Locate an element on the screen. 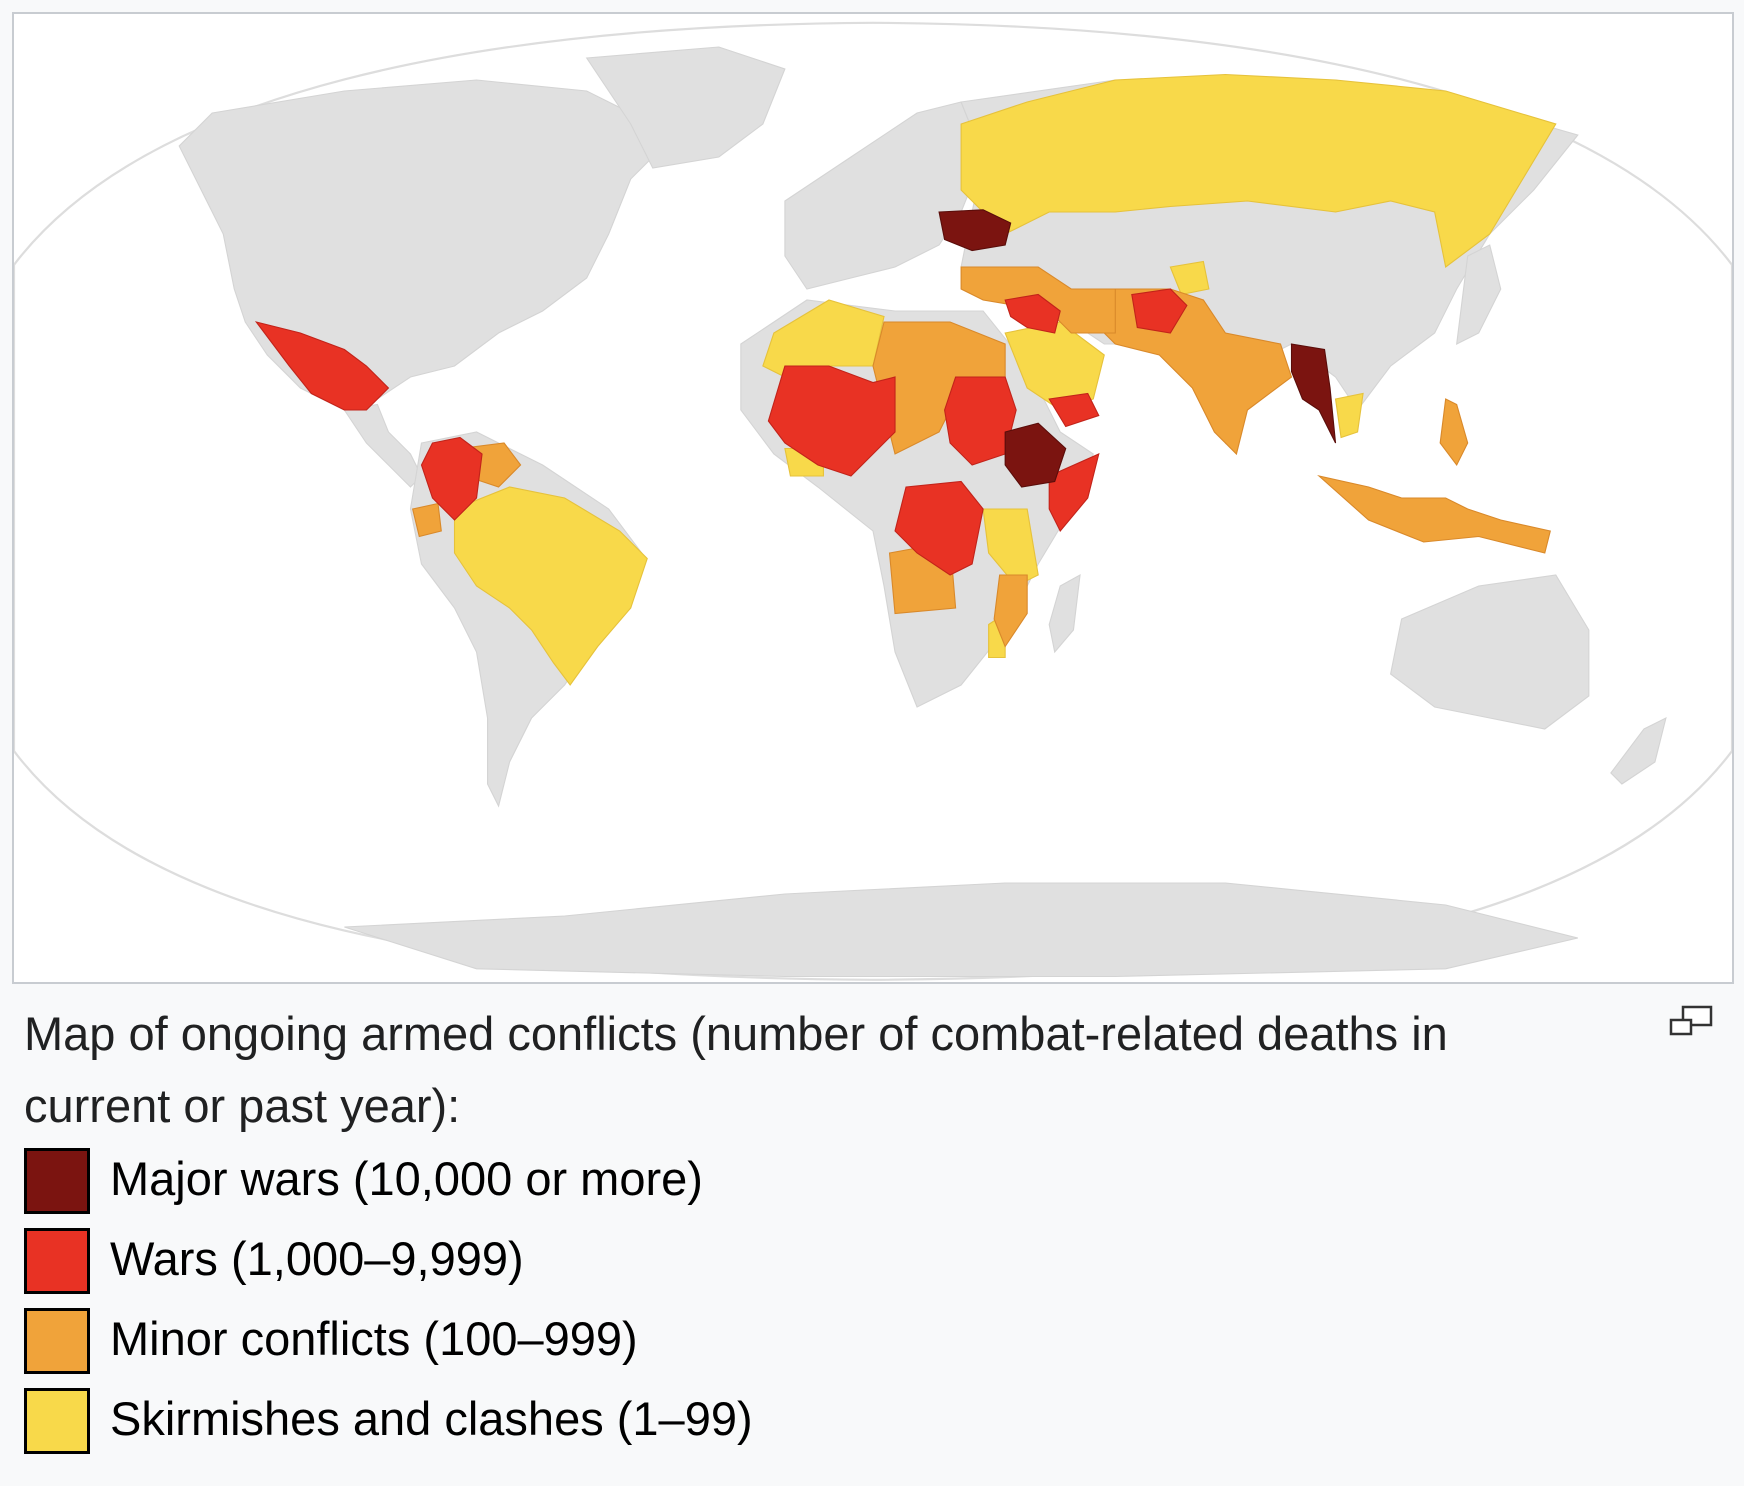  land-north-america is located at coordinates (427, 245).